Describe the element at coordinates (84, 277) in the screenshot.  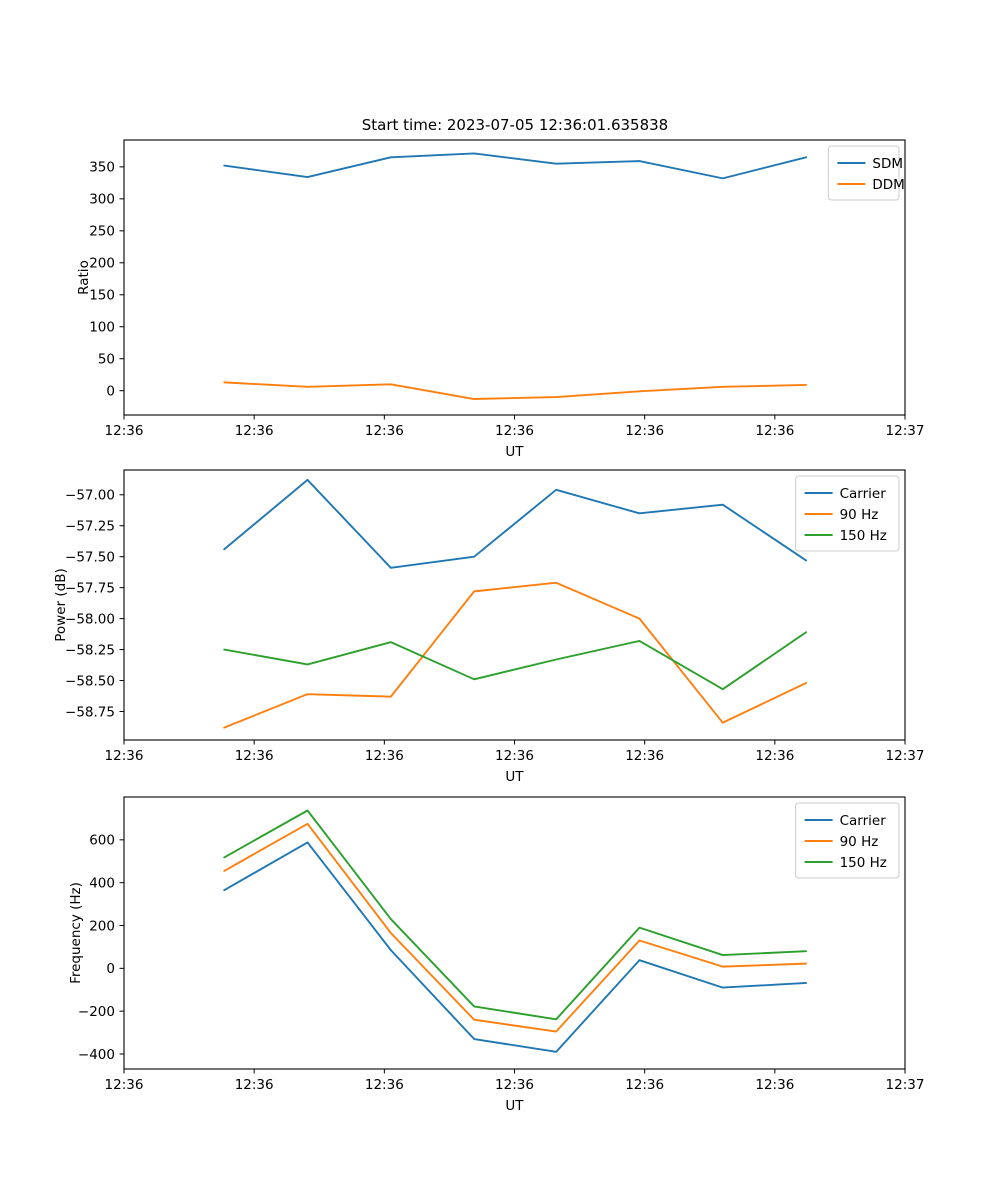
I see `y-axis-label: Ratio` at that location.